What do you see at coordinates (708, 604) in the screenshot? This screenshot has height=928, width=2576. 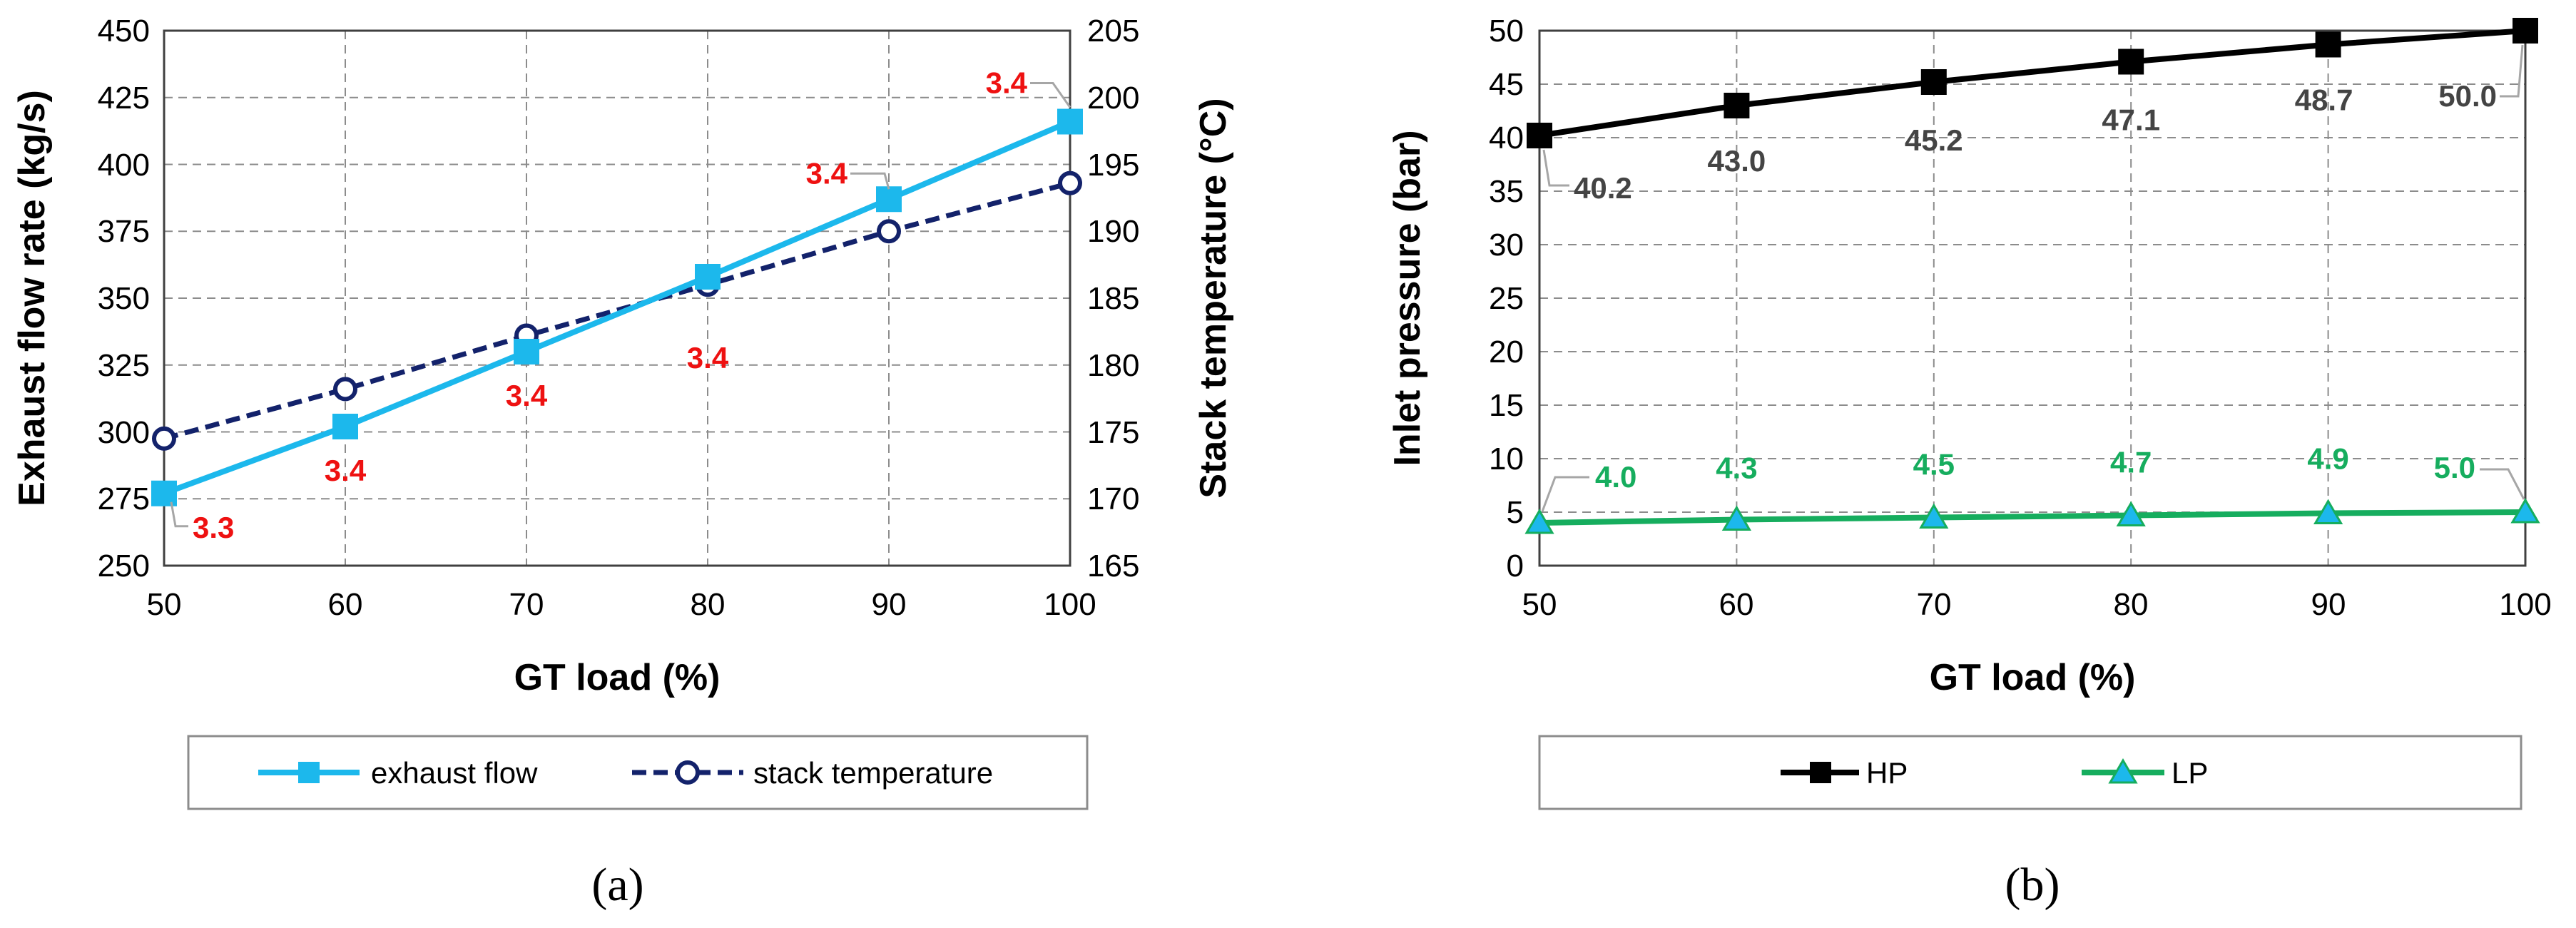 I see `a-x-tick: 80` at bounding box center [708, 604].